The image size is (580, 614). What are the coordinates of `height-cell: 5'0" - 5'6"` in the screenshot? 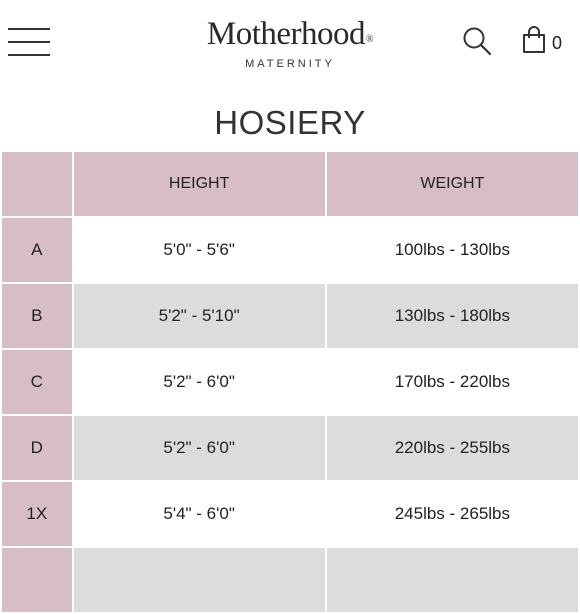 It's located at (199, 250).